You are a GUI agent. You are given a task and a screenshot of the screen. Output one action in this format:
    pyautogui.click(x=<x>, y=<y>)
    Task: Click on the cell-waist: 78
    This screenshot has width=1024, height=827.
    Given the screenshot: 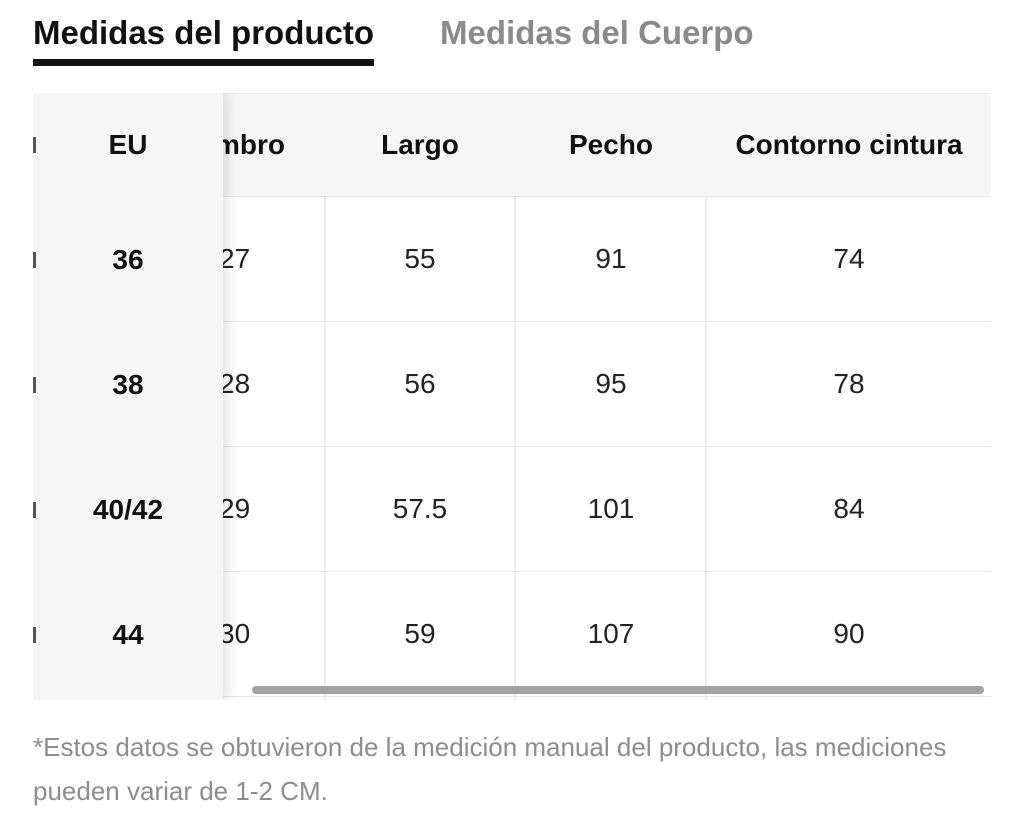 What is the action you would take?
    pyautogui.click(x=849, y=383)
    